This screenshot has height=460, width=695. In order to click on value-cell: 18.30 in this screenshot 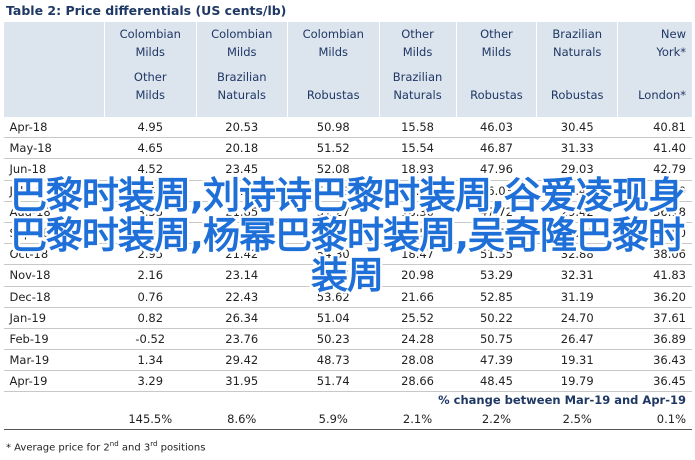, I will do `click(418, 212)`.